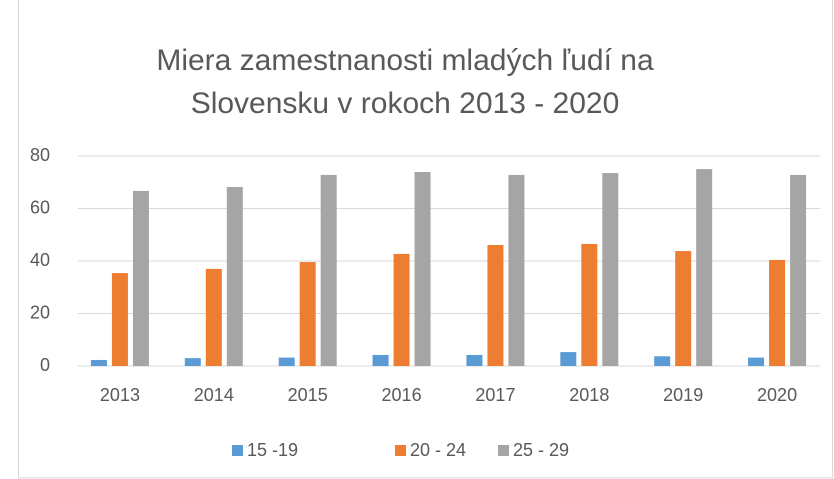 Image resolution: width=834 pixels, height=479 pixels. What do you see at coordinates (40, 155) in the screenshot?
I see `y-tick-label: 80` at bounding box center [40, 155].